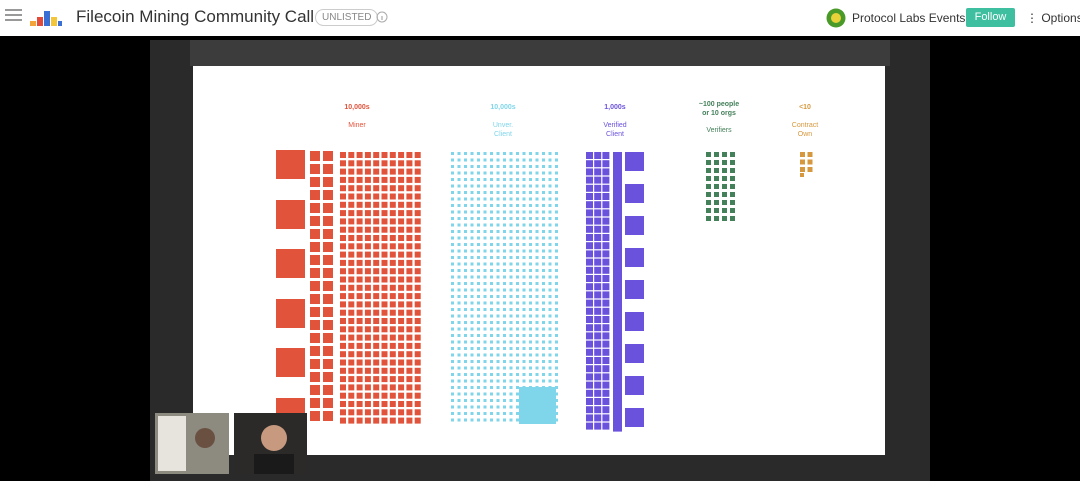 Image resolution: width=1080 pixels, height=481 pixels. Describe the element at coordinates (14, 15) in the screenshot. I see `menu-icon` at that location.